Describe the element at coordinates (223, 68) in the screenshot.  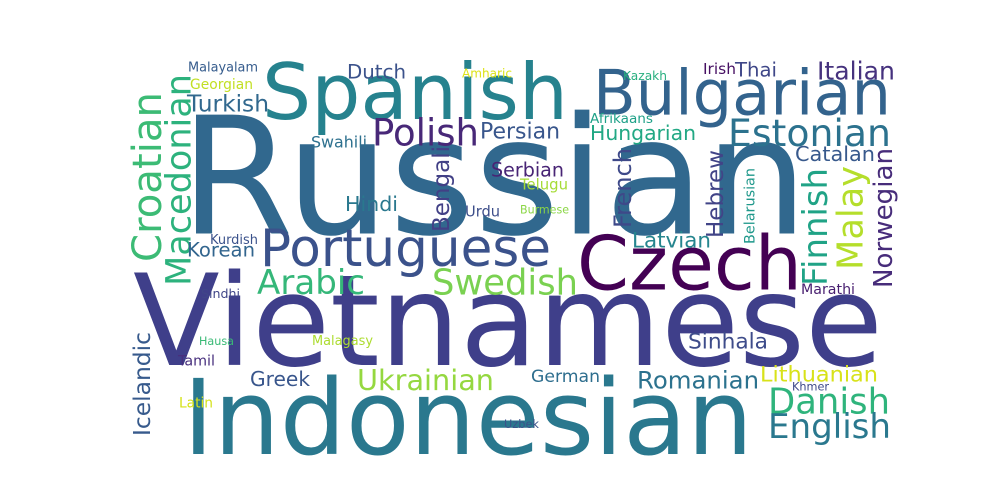
I see `word-malayalam: Malayalam` at that location.